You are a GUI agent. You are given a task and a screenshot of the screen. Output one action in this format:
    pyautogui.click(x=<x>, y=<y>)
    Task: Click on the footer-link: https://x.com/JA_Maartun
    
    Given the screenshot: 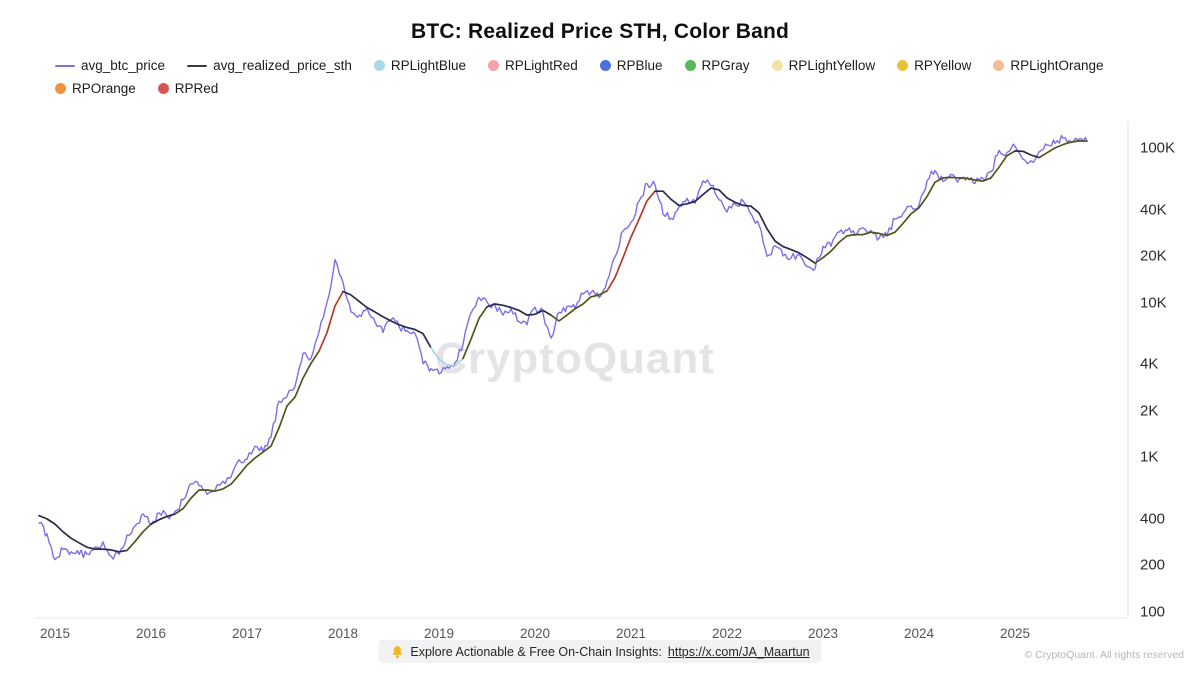 What is the action you would take?
    pyautogui.click(x=738, y=651)
    